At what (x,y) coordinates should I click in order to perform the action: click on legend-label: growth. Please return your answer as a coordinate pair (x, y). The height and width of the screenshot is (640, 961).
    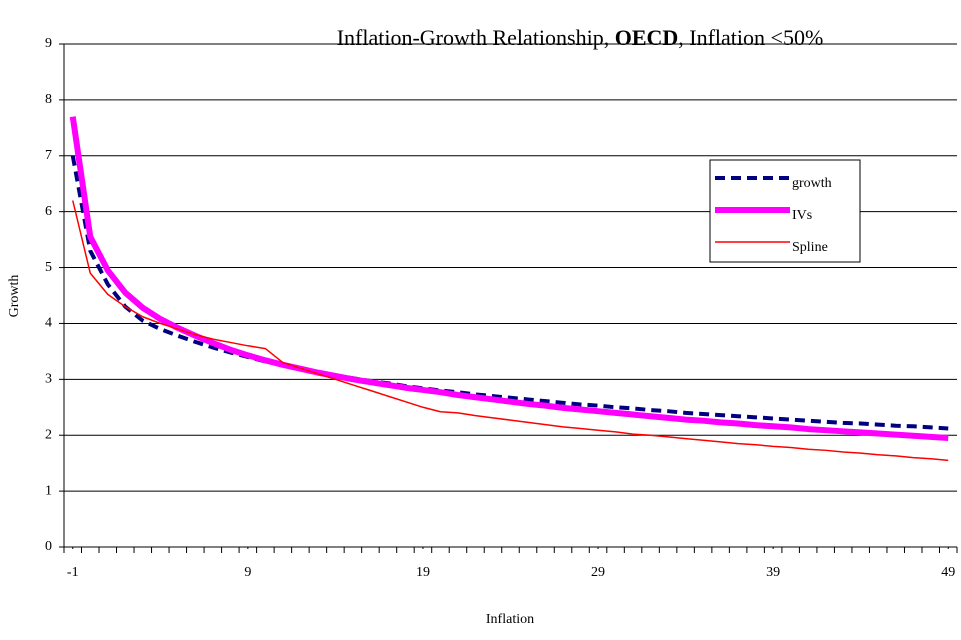
    Looking at the image, I should click on (812, 183).